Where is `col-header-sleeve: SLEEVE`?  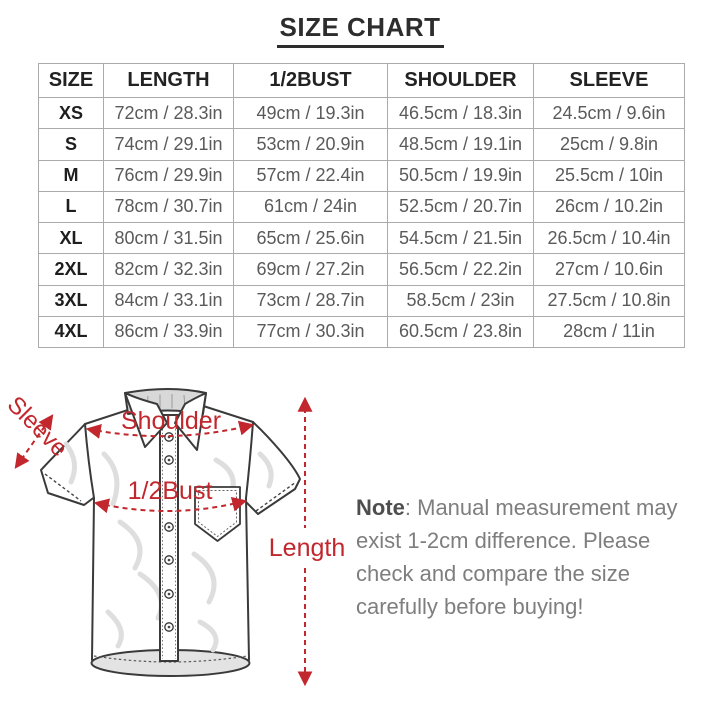
col-header-sleeve: SLEEVE is located at coordinates (609, 80).